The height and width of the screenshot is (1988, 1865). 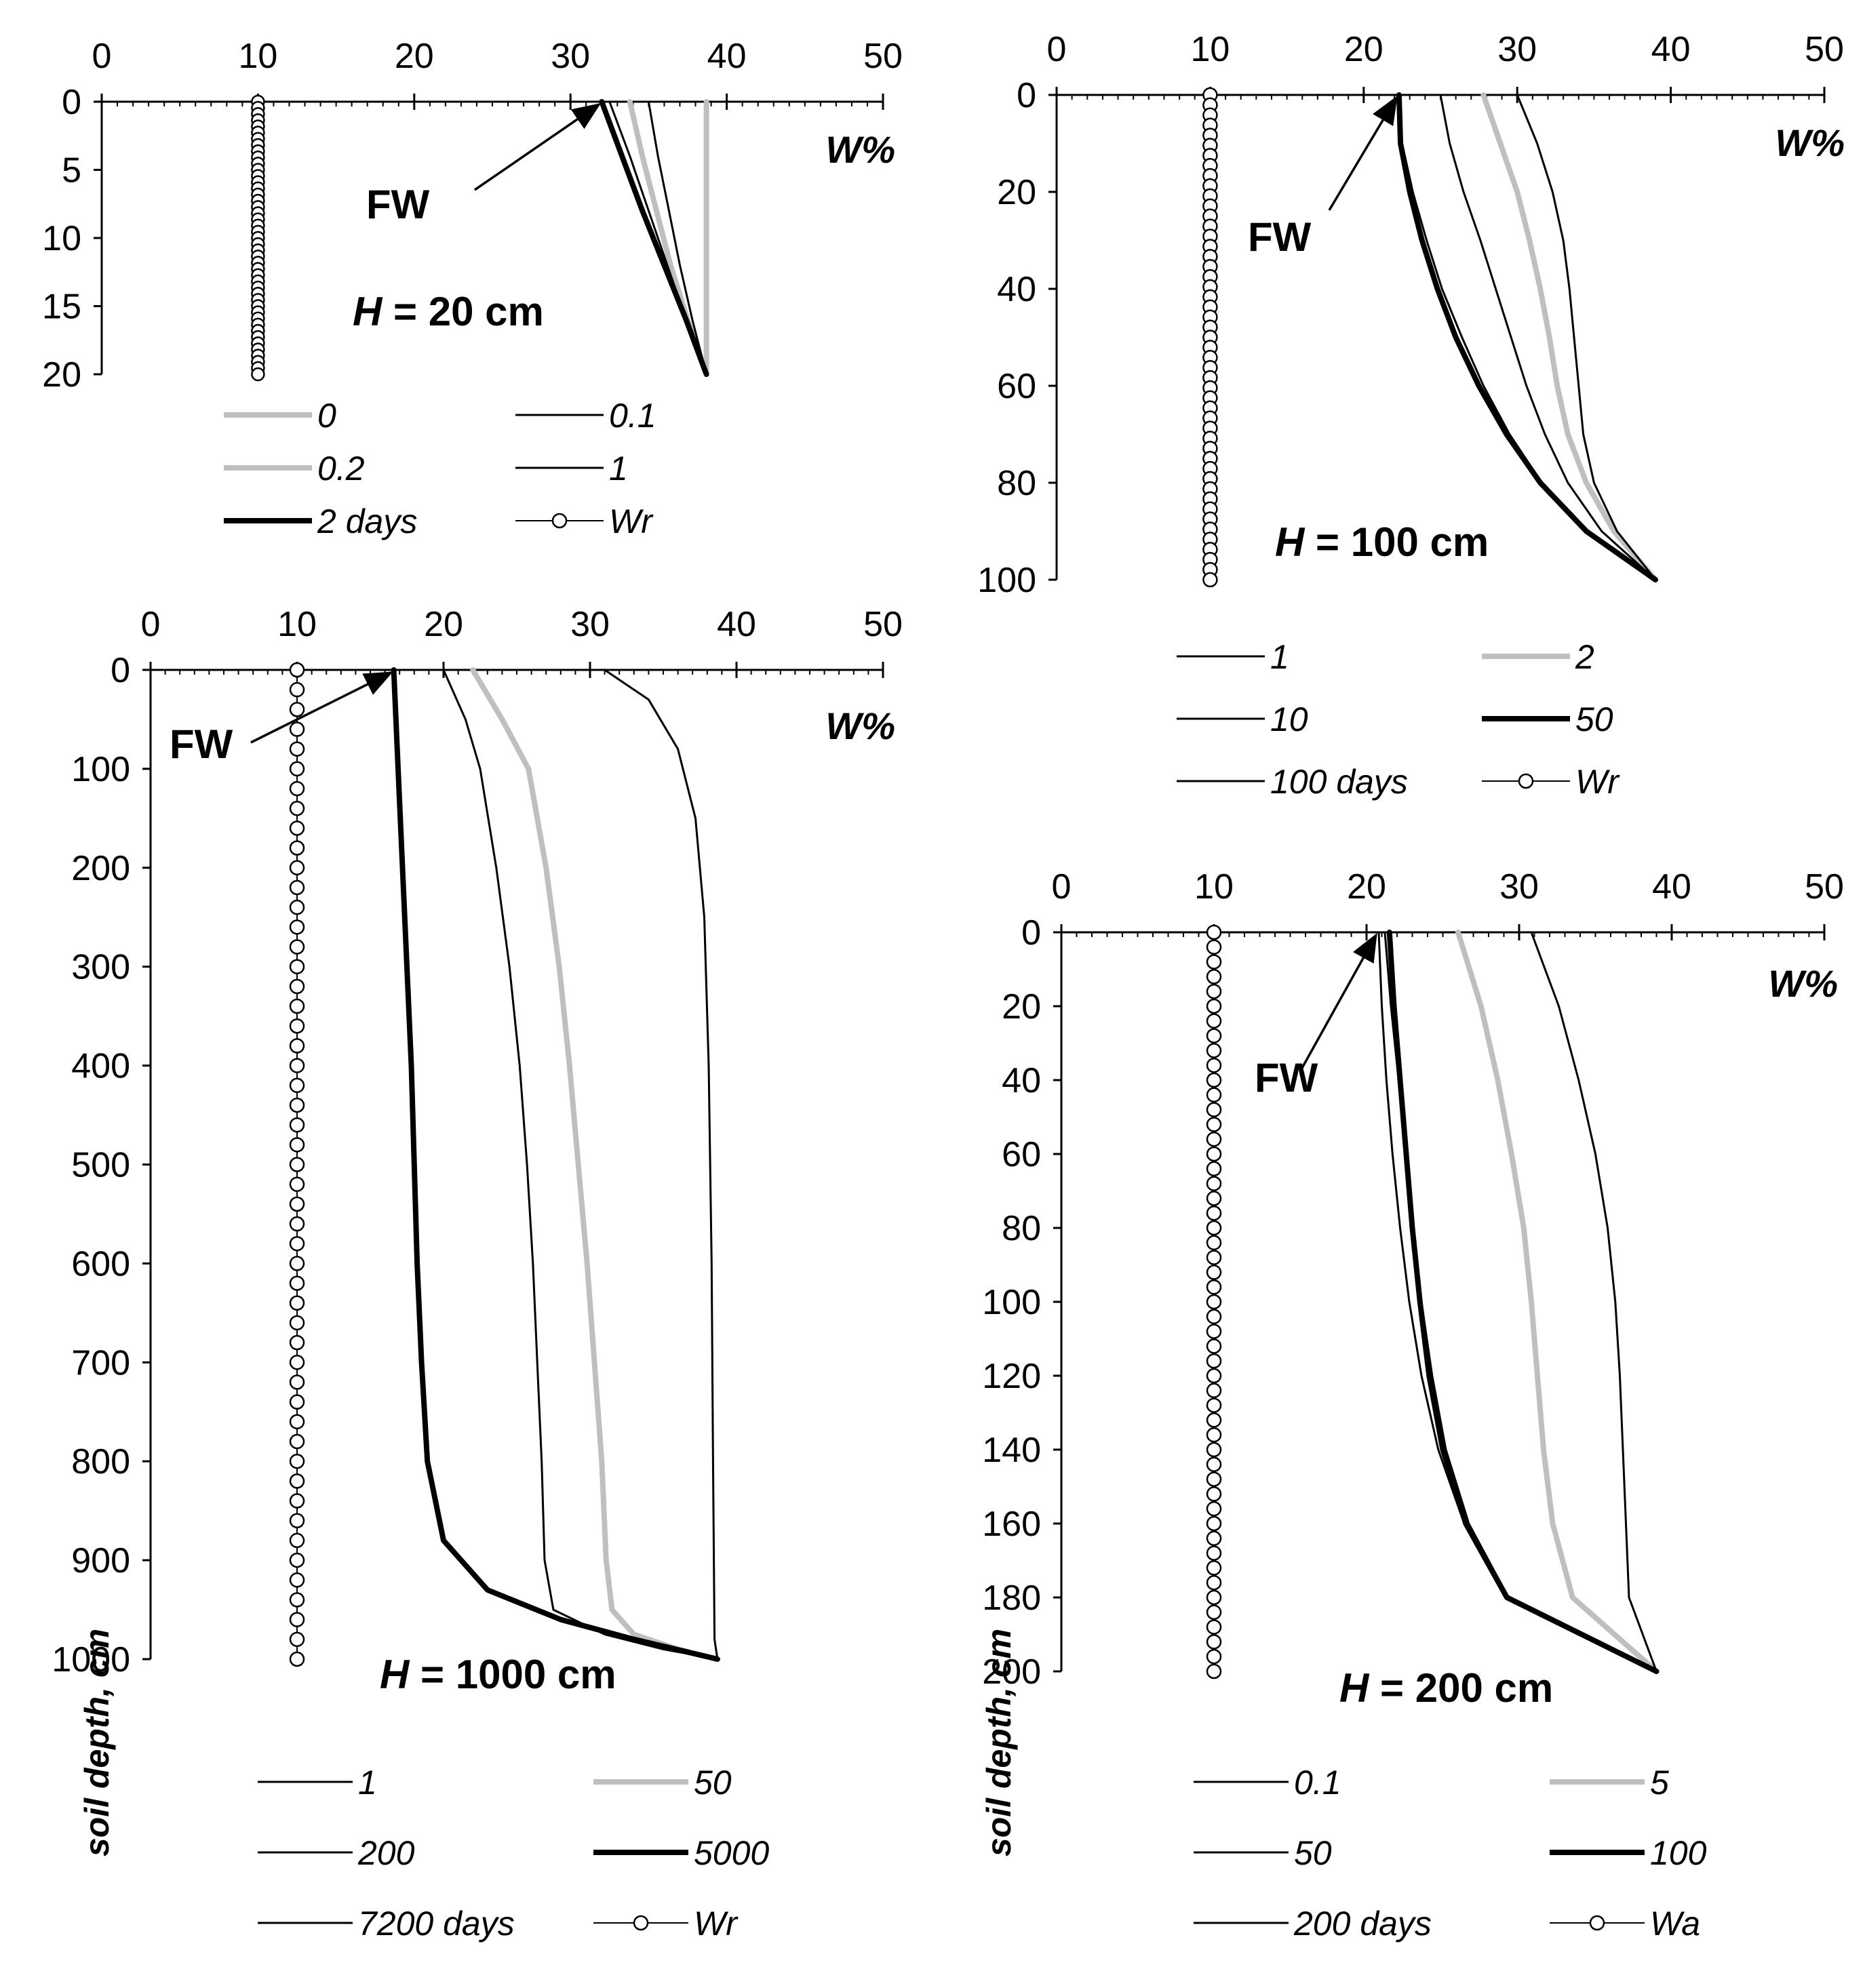 What do you see at coordinates (1363, 1924) in the screenshot?
I see `legend-label: 200 days` at bounding box center [1363, 1924].